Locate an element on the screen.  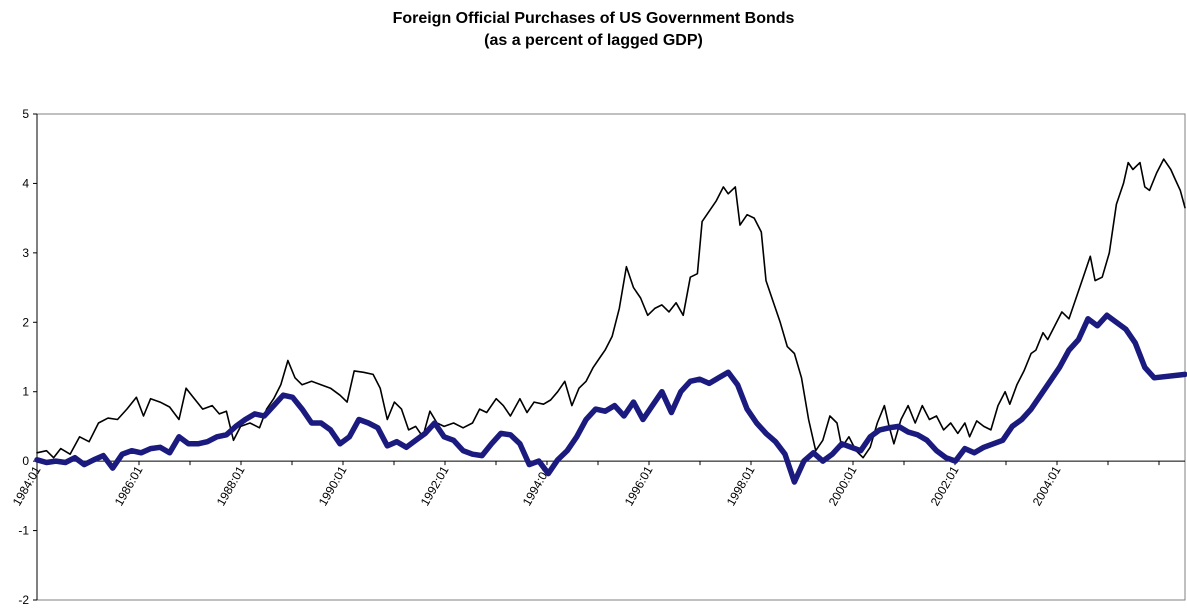
y-tick-label: 0 is located at coordinates (25, 461).